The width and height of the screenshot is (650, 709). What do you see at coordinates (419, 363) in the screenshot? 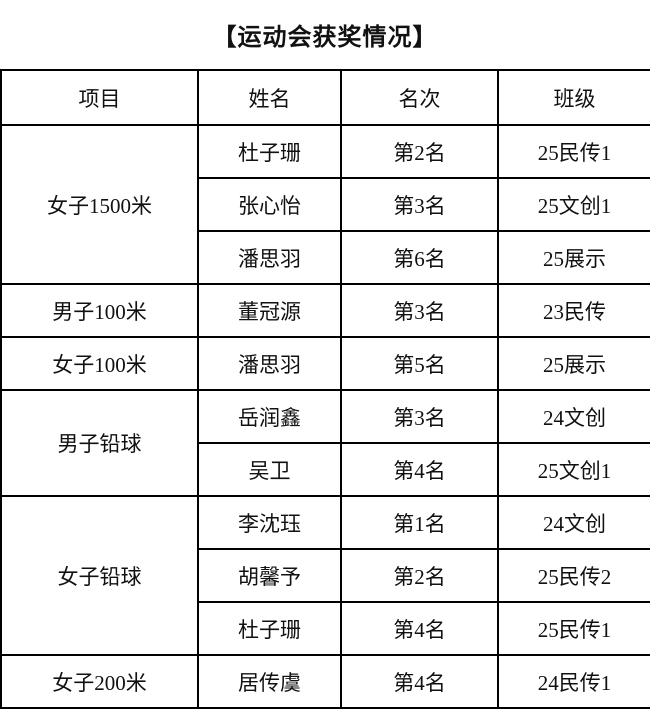
I see `rank-cell: 第5名` at bounding box center [419, 363].